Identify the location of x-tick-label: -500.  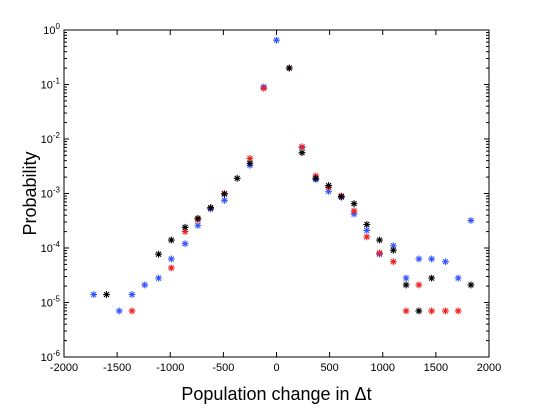
(223, 368).